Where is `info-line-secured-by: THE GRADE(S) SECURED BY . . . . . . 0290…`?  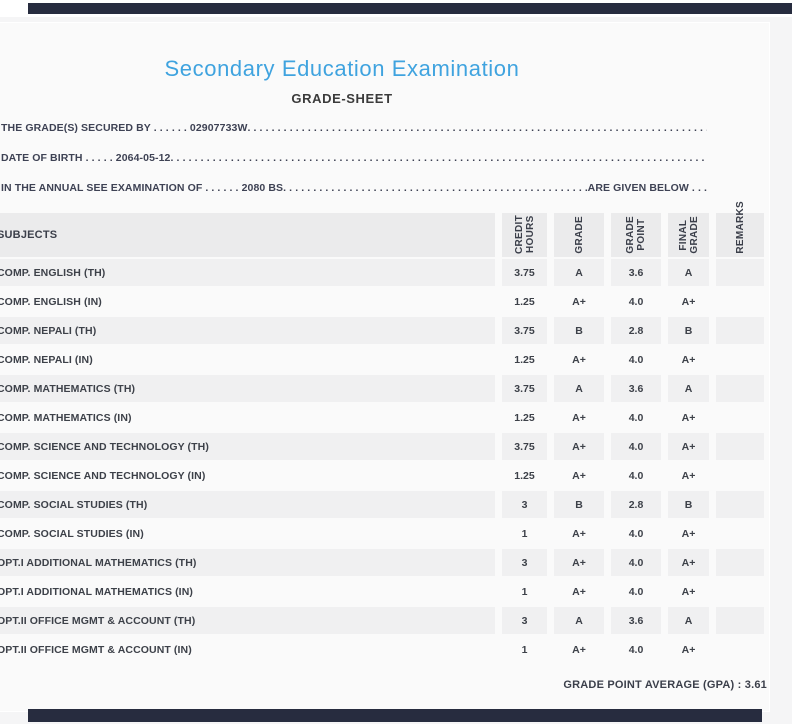 info-line-secured-by: THE GRADE(S) SECURED BY . . . . . . 0290… is located at coordinates (354, 128).